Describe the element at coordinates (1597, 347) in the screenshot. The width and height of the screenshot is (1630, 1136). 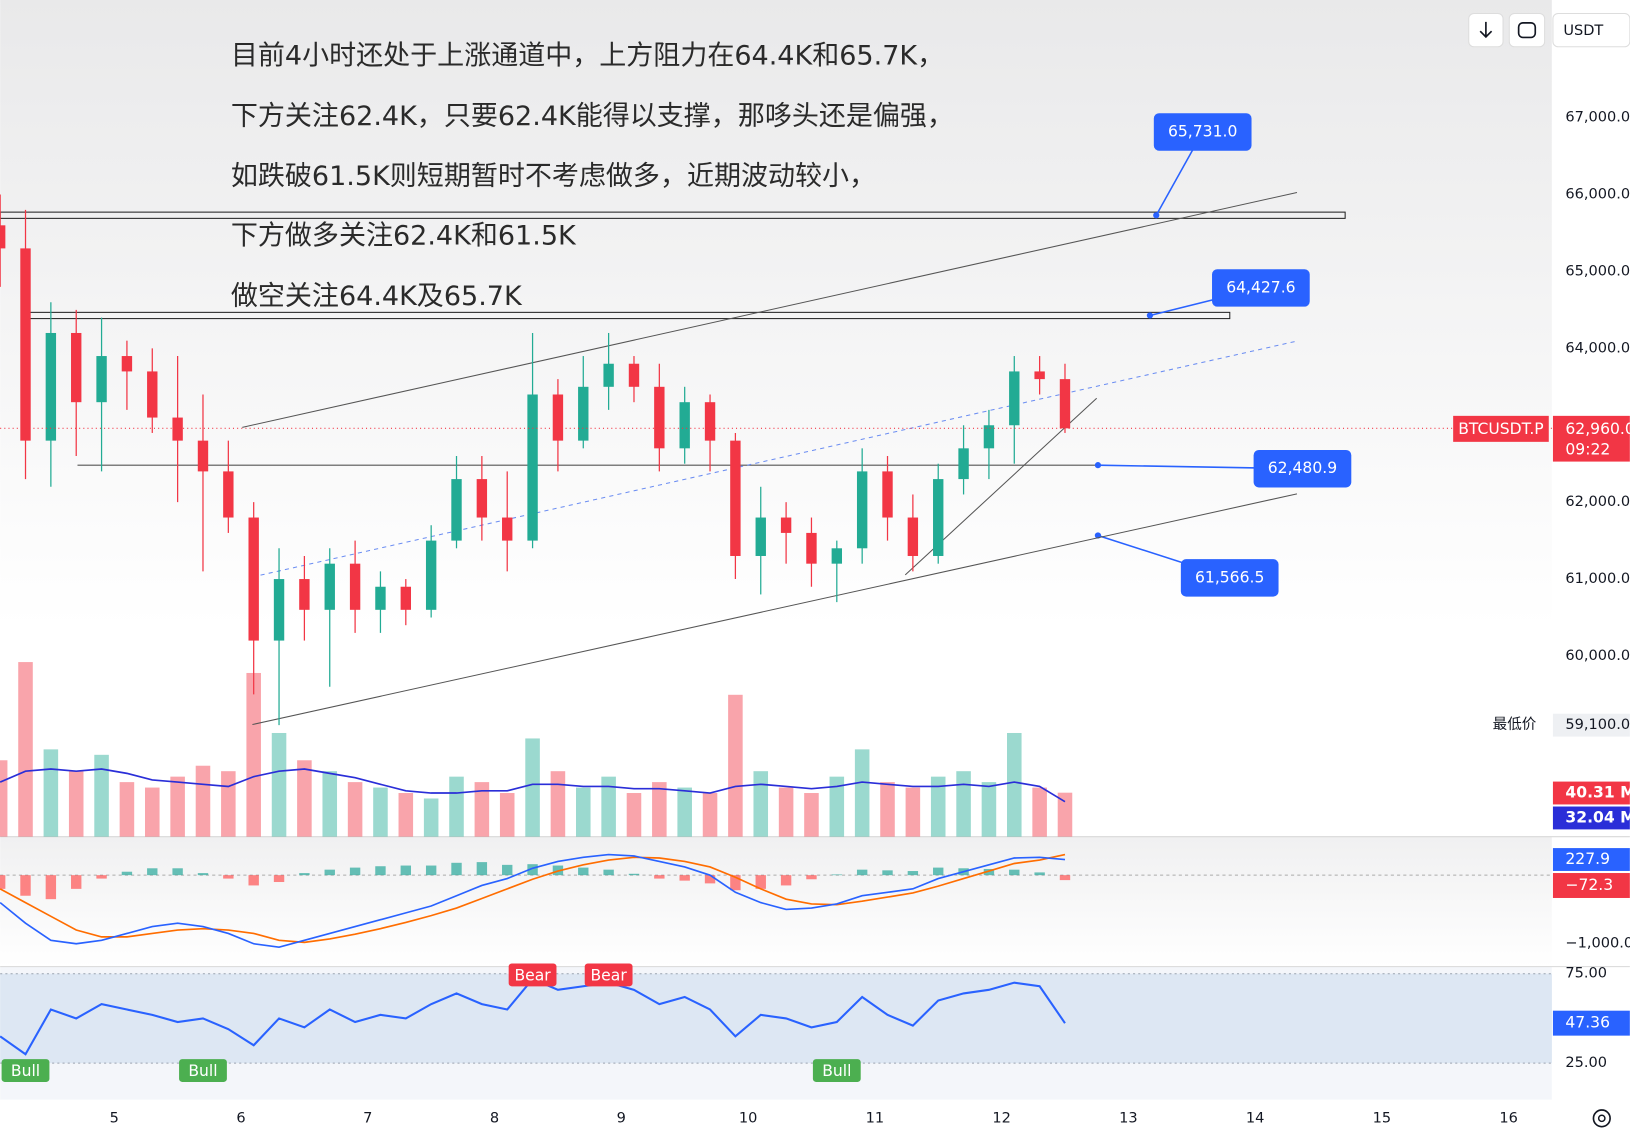
I see `y-tick-label: 64,000.0` at that location.